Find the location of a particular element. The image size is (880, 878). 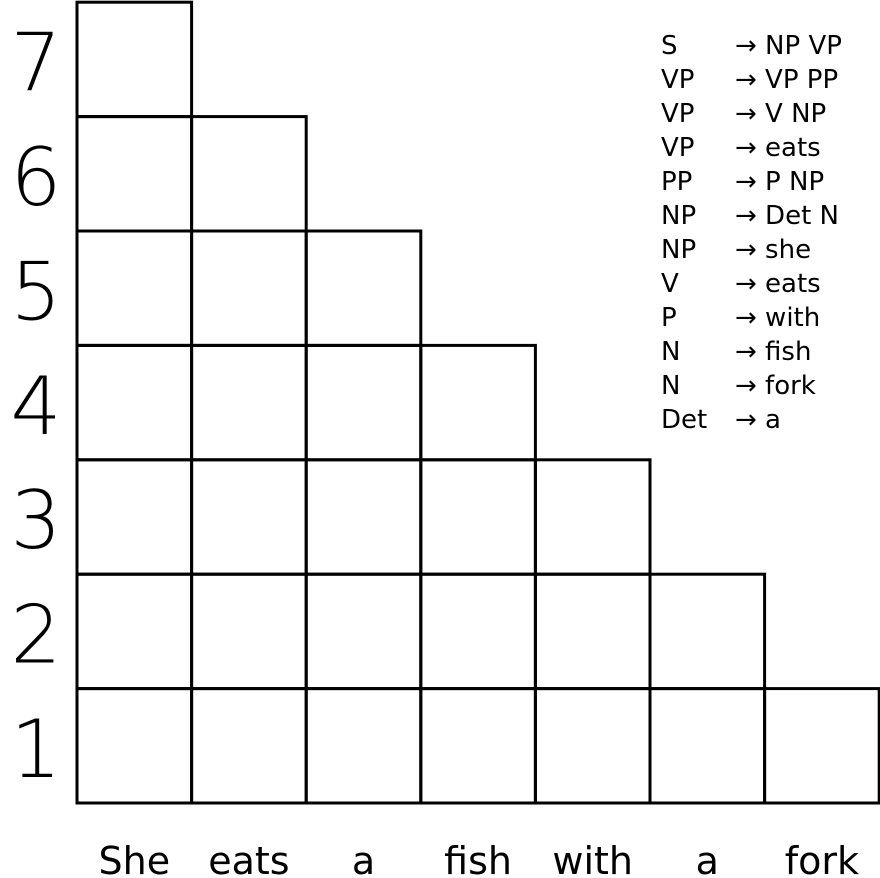

chart-cell-r2-c2 is located at coordinates (249, 631).